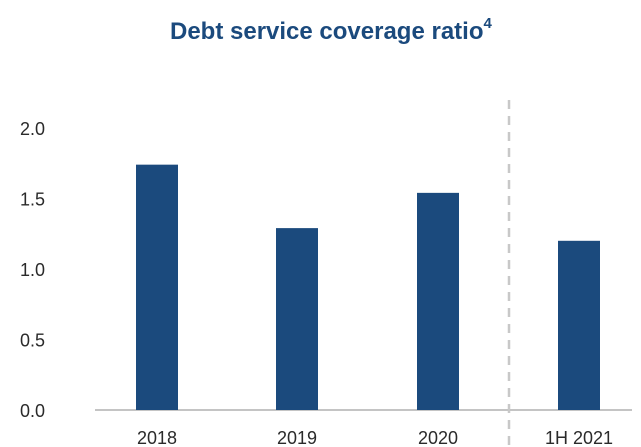 This screenshot has width=641, height=447. I want to click on bar-2018, so click(157, 287).